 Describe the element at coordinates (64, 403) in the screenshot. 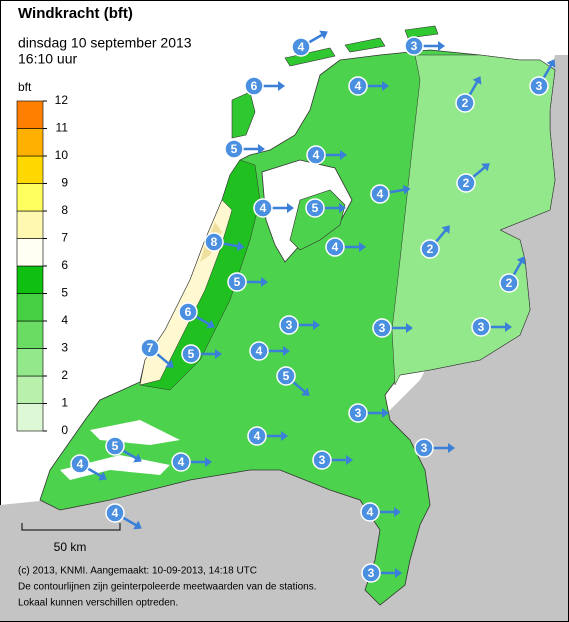

I see `legend-label: 1` at that location.